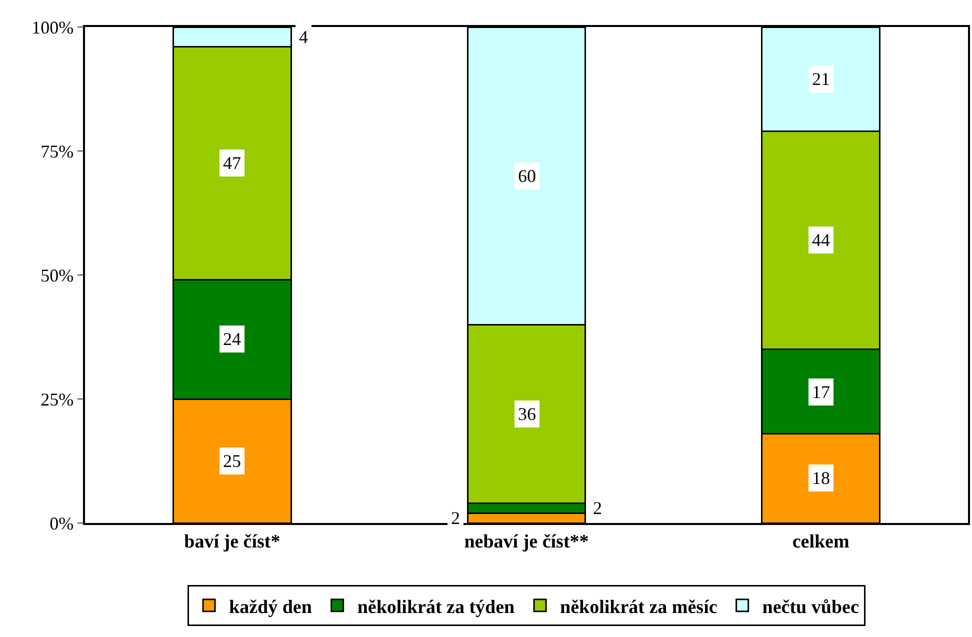 The height and width of the screenshot is (637, 972). I want to click on data-label: 17, so click(821, 392).